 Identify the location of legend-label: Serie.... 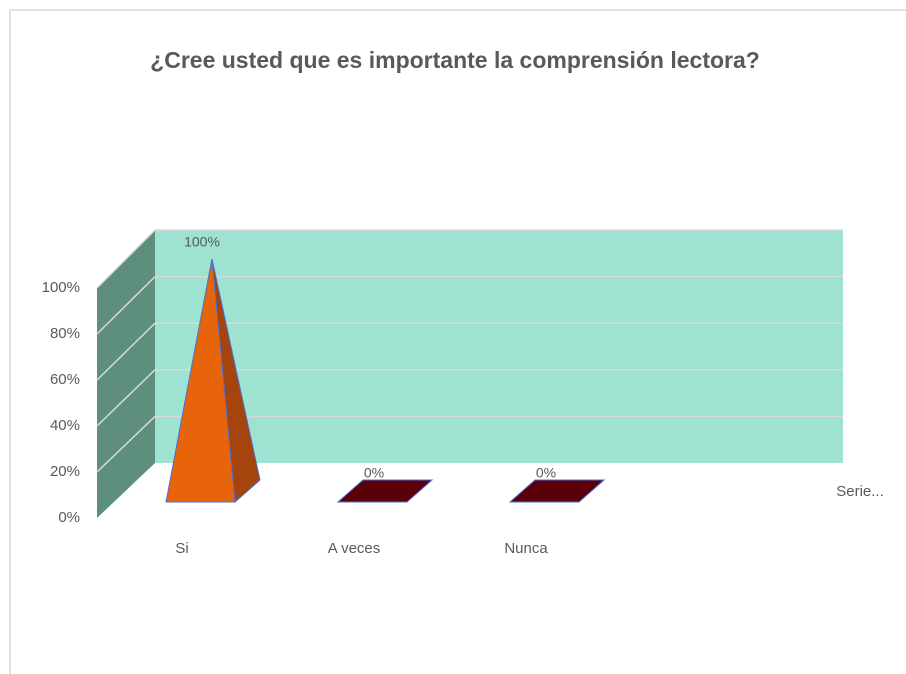
(860, 491).